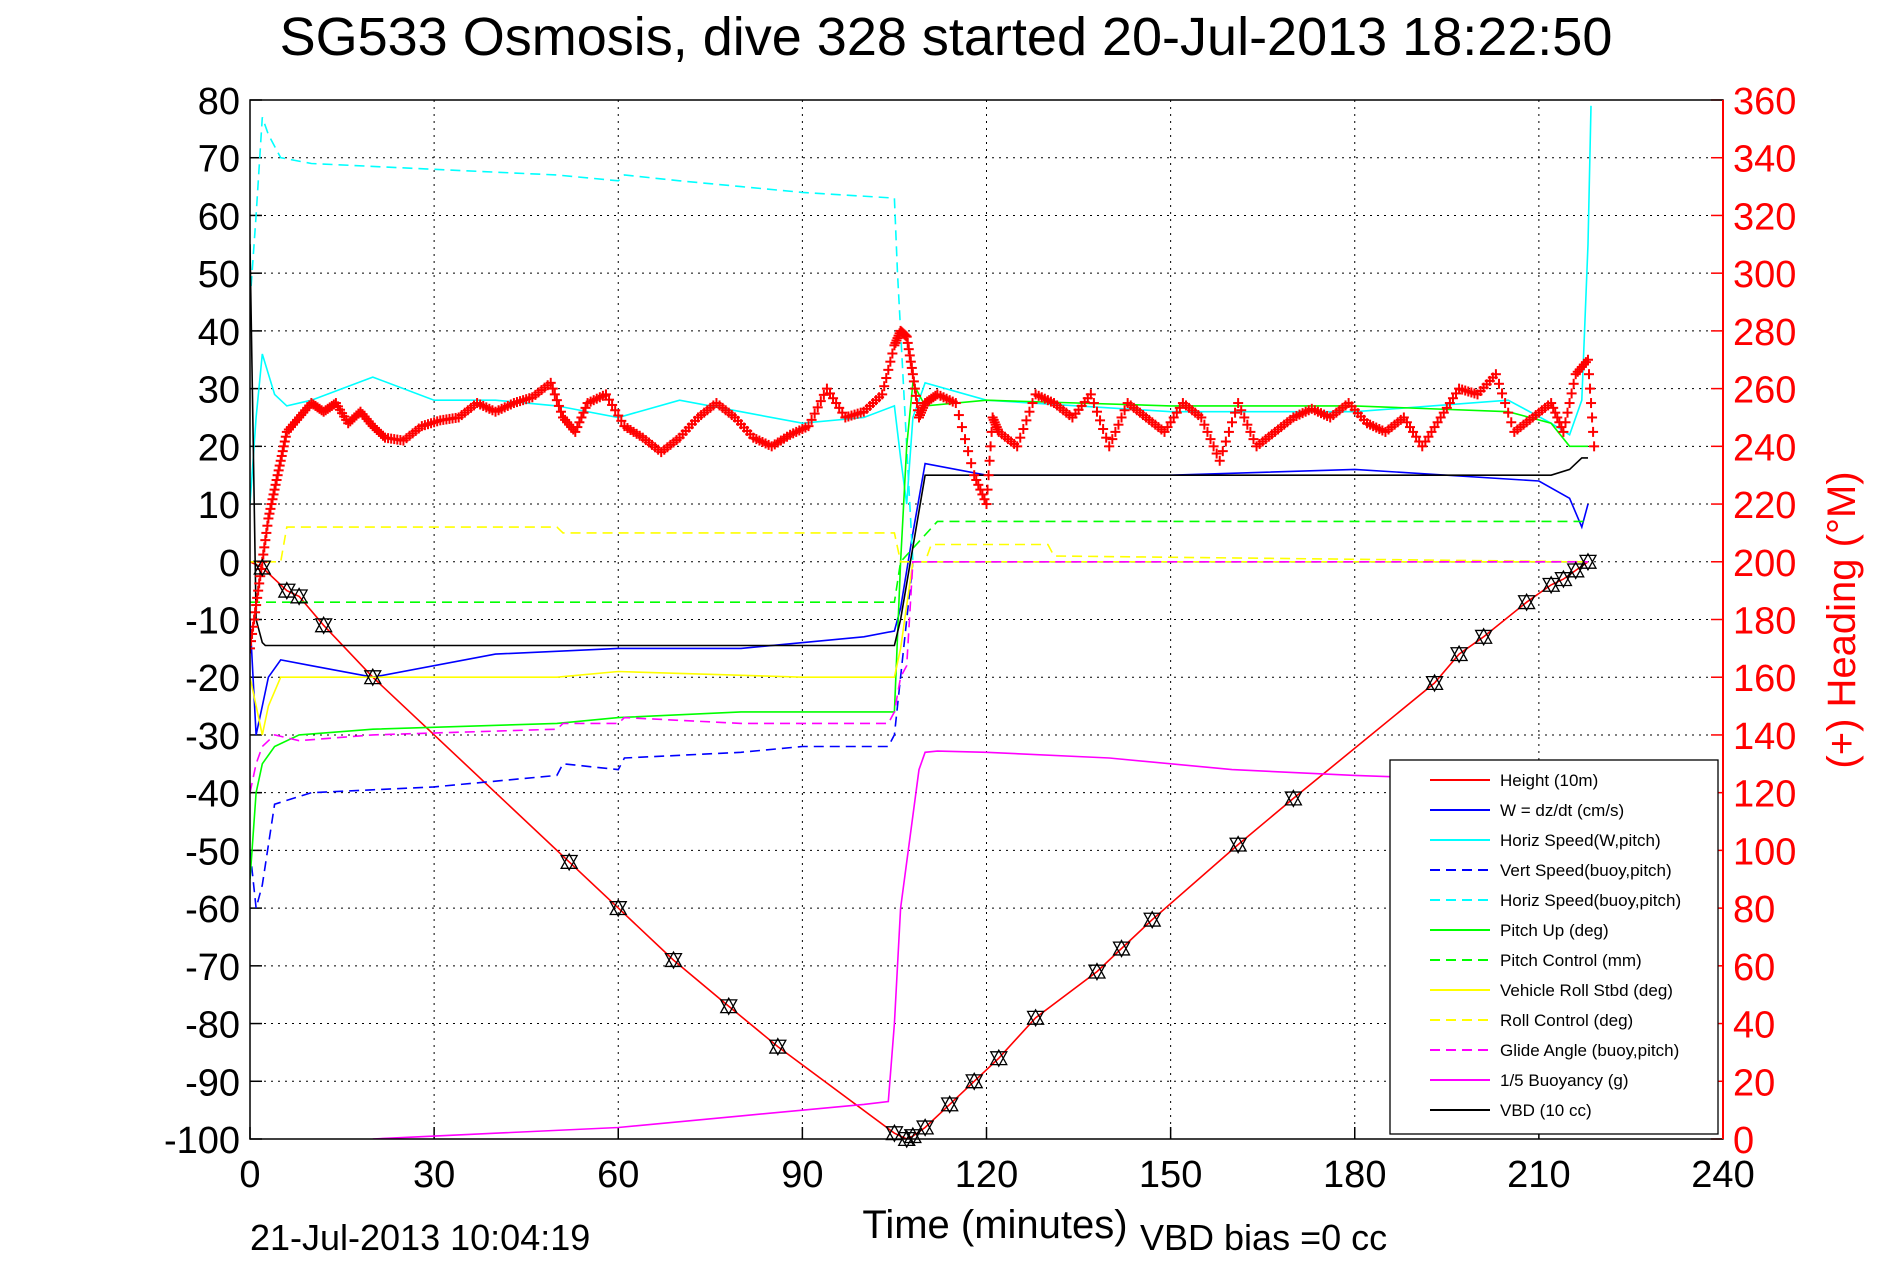 This screenshot has height=1262, width=1891. What do you see at coordinates (212, 795) in the screenshot?
I see `y-tick-label: -40` at bounding box center [212, 795].